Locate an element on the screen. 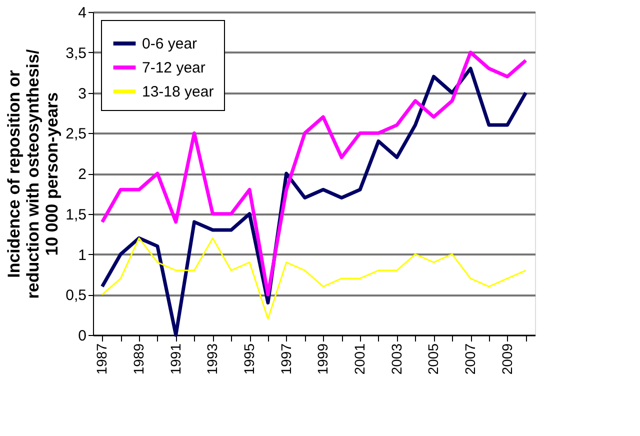 The width and height of the screenshot is (640, 436). y-tick-label: 0 is located at coordinates (82, 336).